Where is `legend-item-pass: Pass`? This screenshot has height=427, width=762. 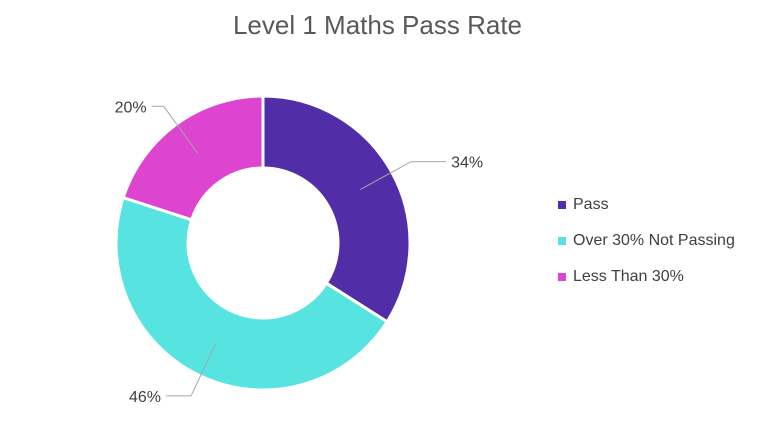
legend-item-pass: Pass is located at coordinates (646, 205).